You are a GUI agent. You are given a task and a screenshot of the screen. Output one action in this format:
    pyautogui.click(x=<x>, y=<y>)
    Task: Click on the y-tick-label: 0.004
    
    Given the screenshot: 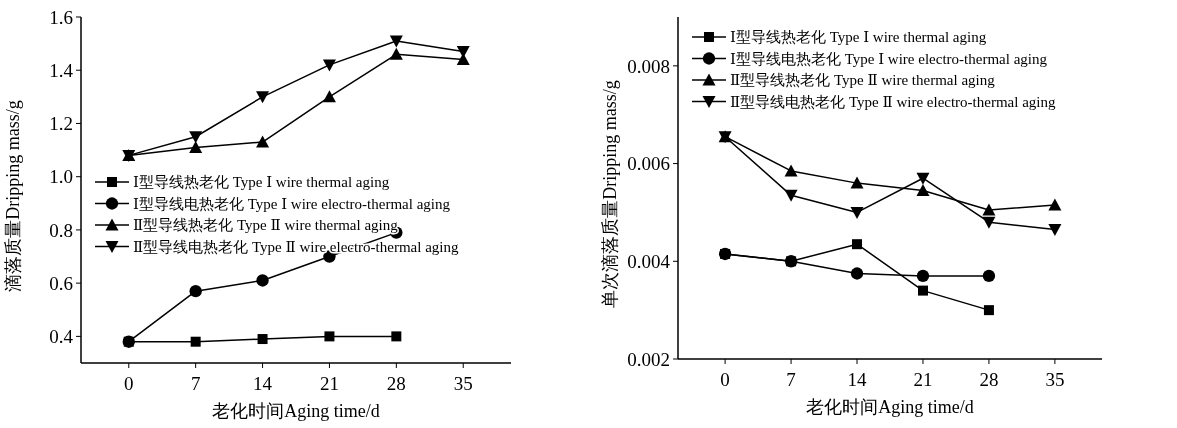 What is the action you would take?
    pyautogui.click(x=649, y=261)
    